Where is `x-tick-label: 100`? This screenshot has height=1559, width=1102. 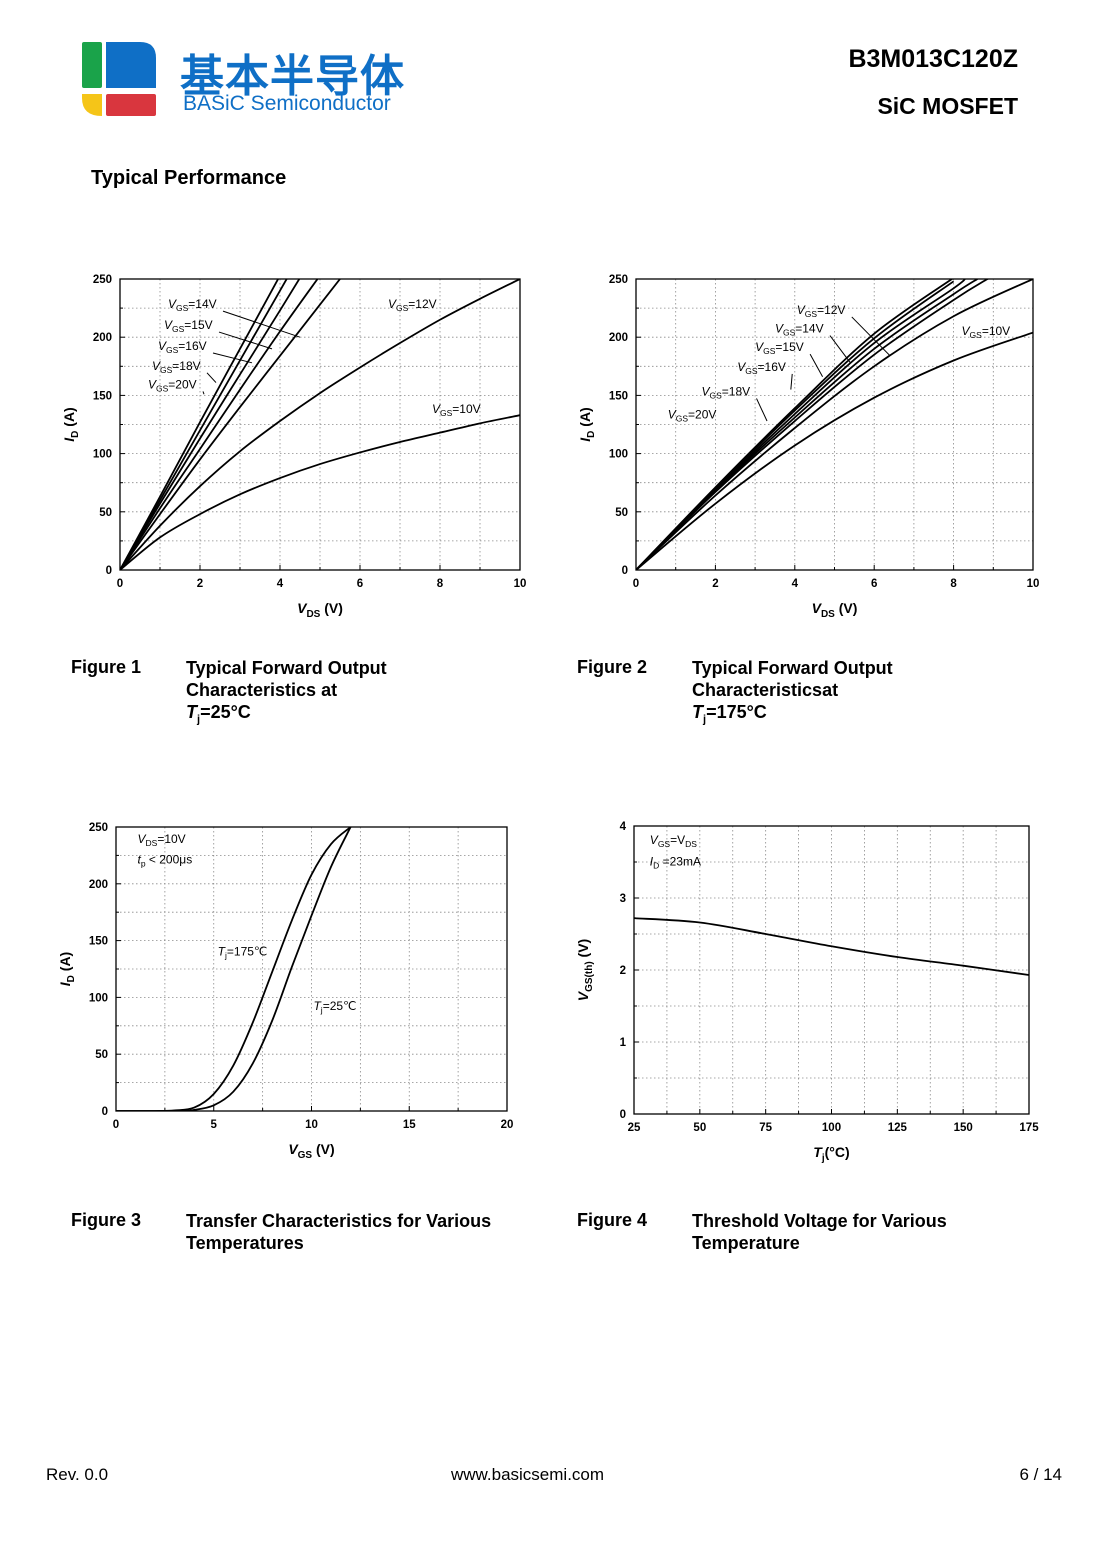 x-tick-label: 100 is located at coordinates (831, 1128).